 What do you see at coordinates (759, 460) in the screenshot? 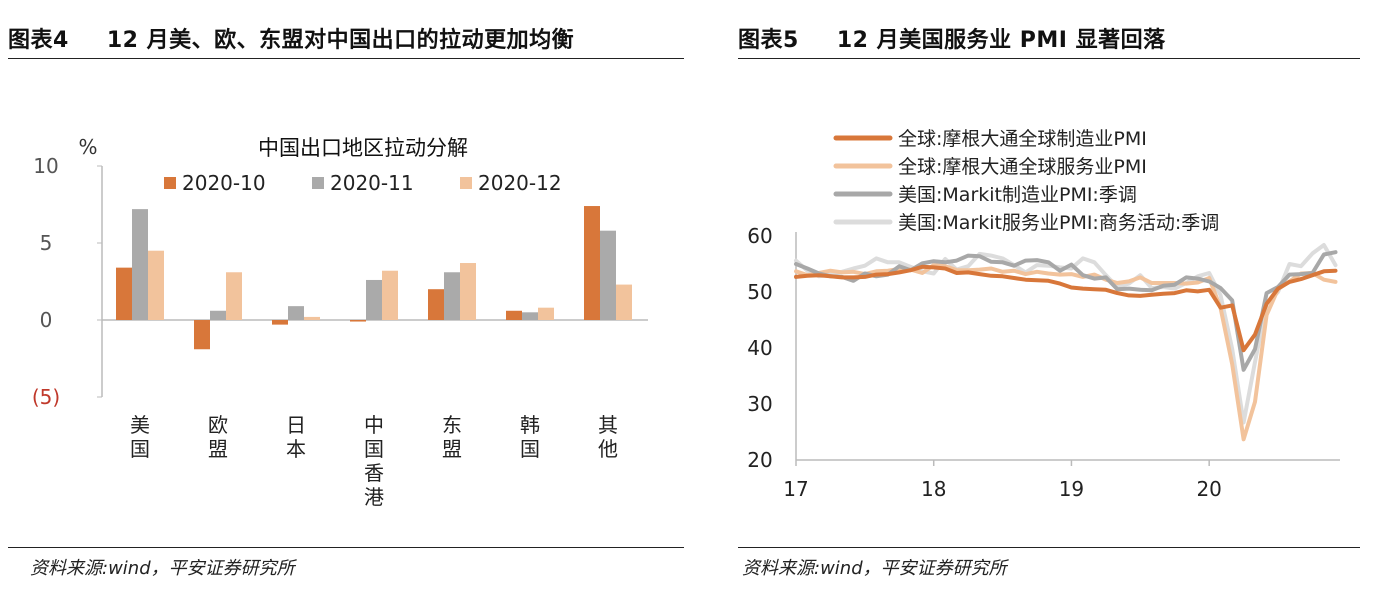
I see `line-y-tick-label: 20` at bounding box center [759, 460].